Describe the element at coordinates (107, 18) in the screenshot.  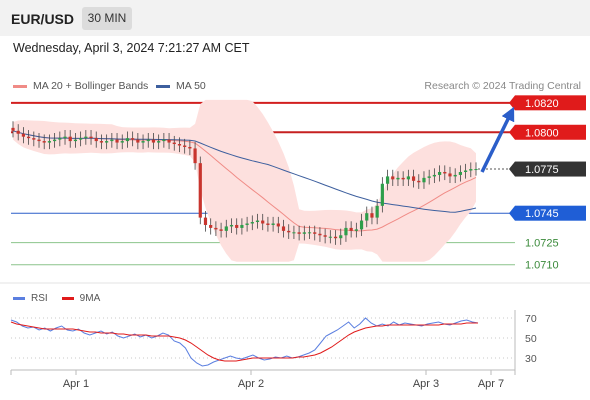
I see `timeframe-button: 30 MIN` at that location.